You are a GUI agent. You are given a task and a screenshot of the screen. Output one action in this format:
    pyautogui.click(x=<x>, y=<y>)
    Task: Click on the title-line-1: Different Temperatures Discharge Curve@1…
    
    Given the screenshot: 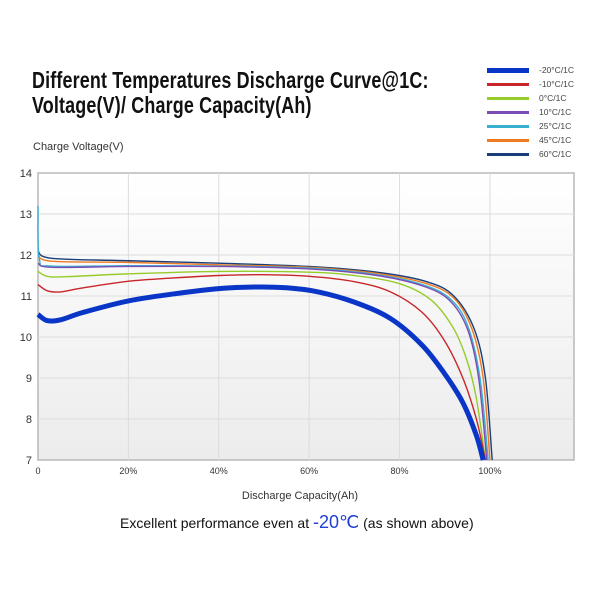 What is the action you would take?
    pyautogui.click(x=230, y=80)
    